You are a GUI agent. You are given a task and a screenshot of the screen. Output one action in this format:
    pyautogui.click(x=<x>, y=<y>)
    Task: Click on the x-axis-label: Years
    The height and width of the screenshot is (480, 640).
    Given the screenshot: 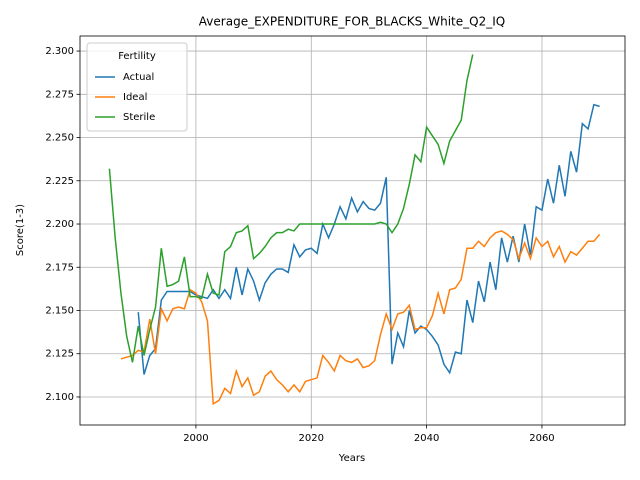 What is the action you would take?
    pyautogui.click(x=351, y=458)
    